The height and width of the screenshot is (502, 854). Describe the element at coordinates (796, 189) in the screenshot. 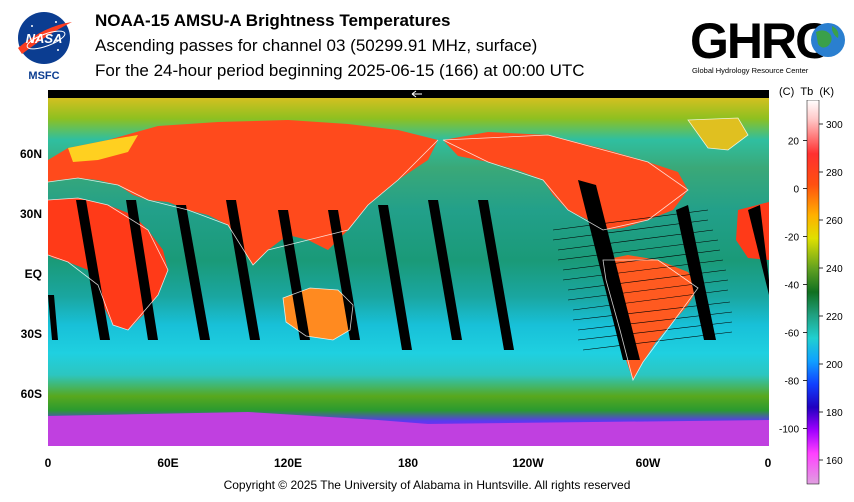

I see `colorbar-tick-label: 0` at that location.